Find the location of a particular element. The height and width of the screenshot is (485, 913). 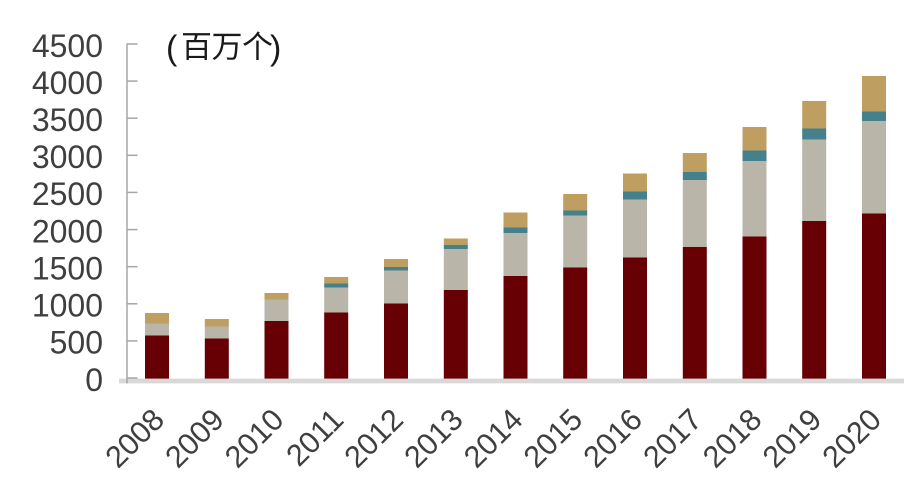

svg-text: 2000 is located at coordinates (67, 231).